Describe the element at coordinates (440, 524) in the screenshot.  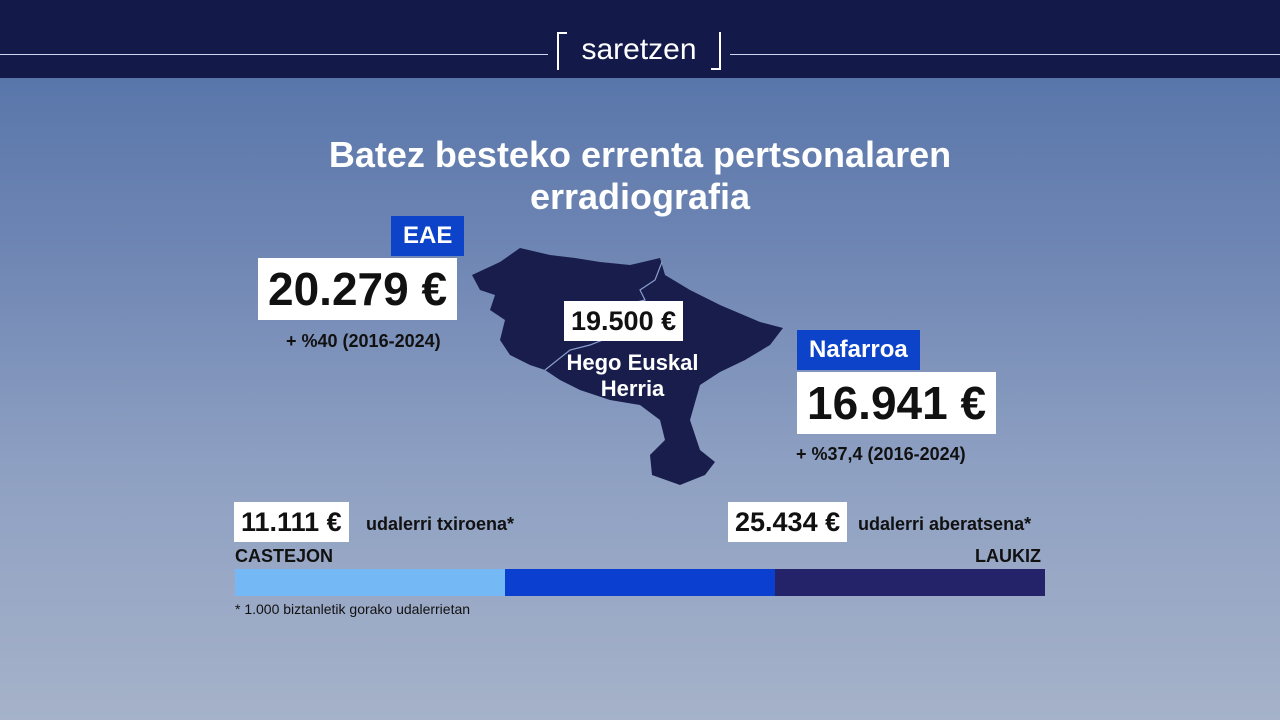
I see `min-label: udalerri txiroena*` at that location.